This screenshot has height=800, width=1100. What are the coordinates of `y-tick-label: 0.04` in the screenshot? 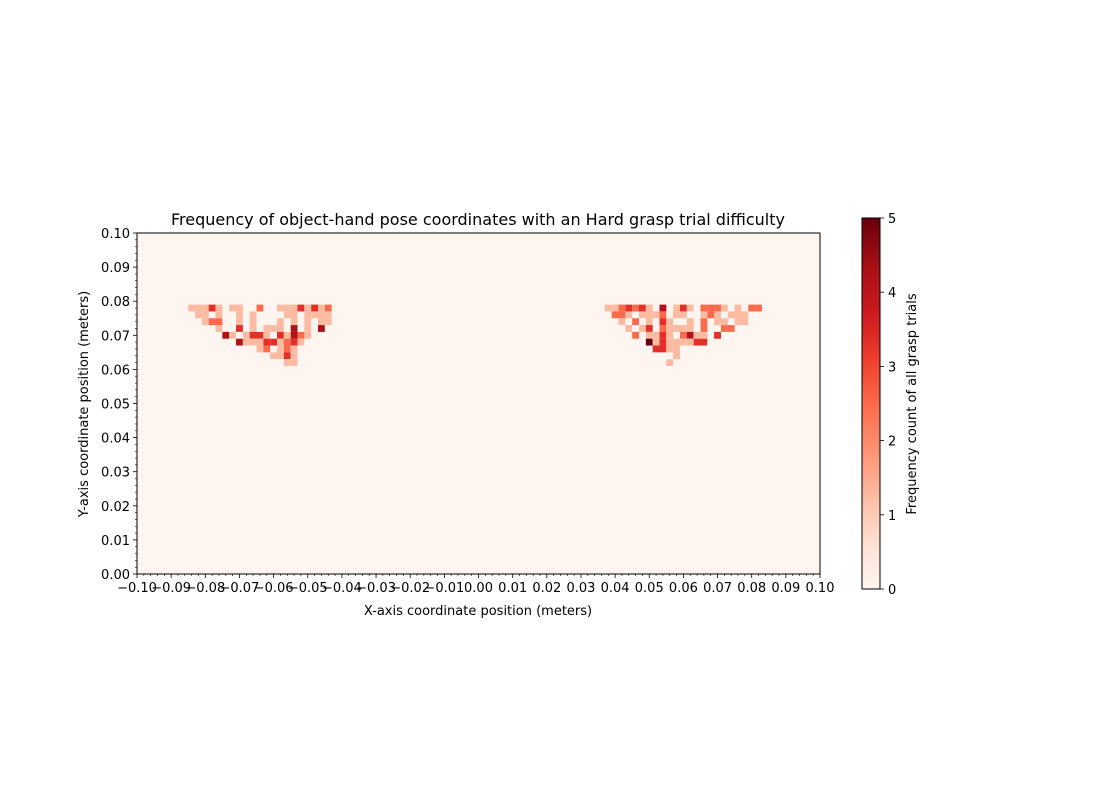 It's located at (115, 439).